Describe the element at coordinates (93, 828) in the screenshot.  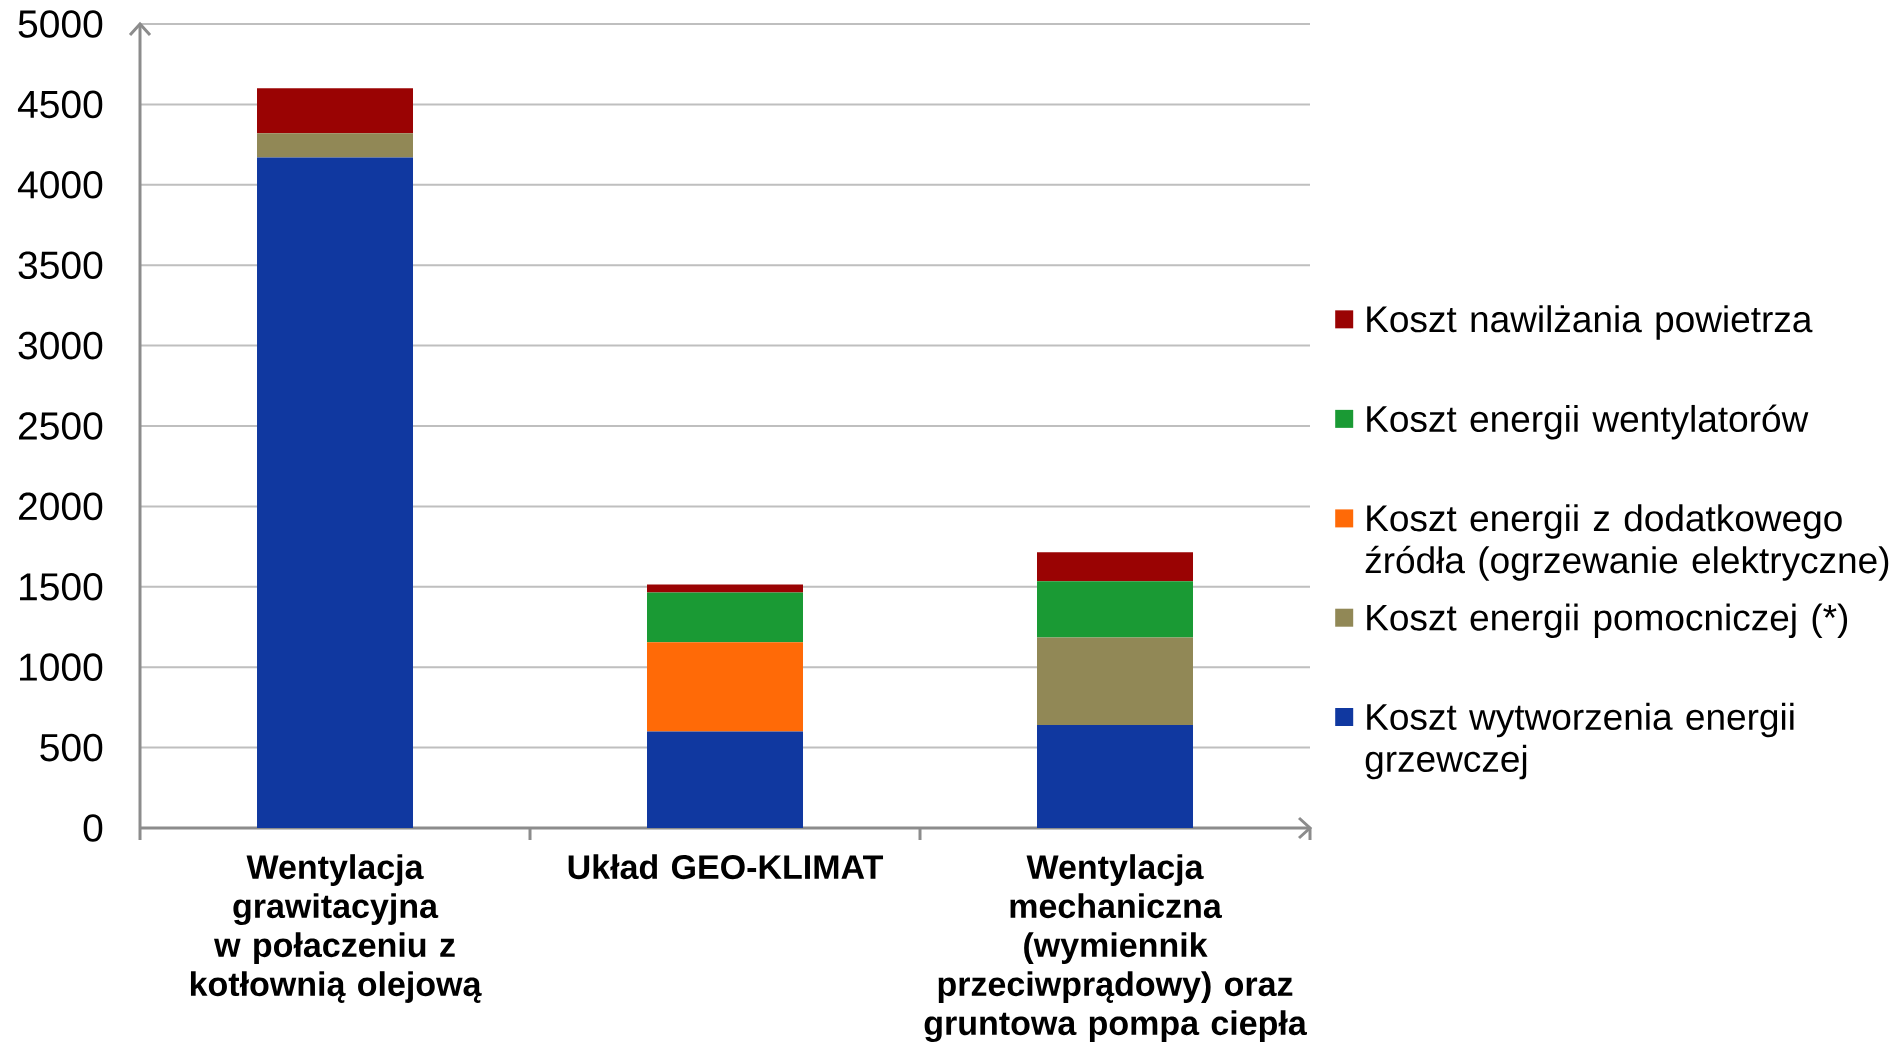
I see `y-tick-label: 0` at that location.